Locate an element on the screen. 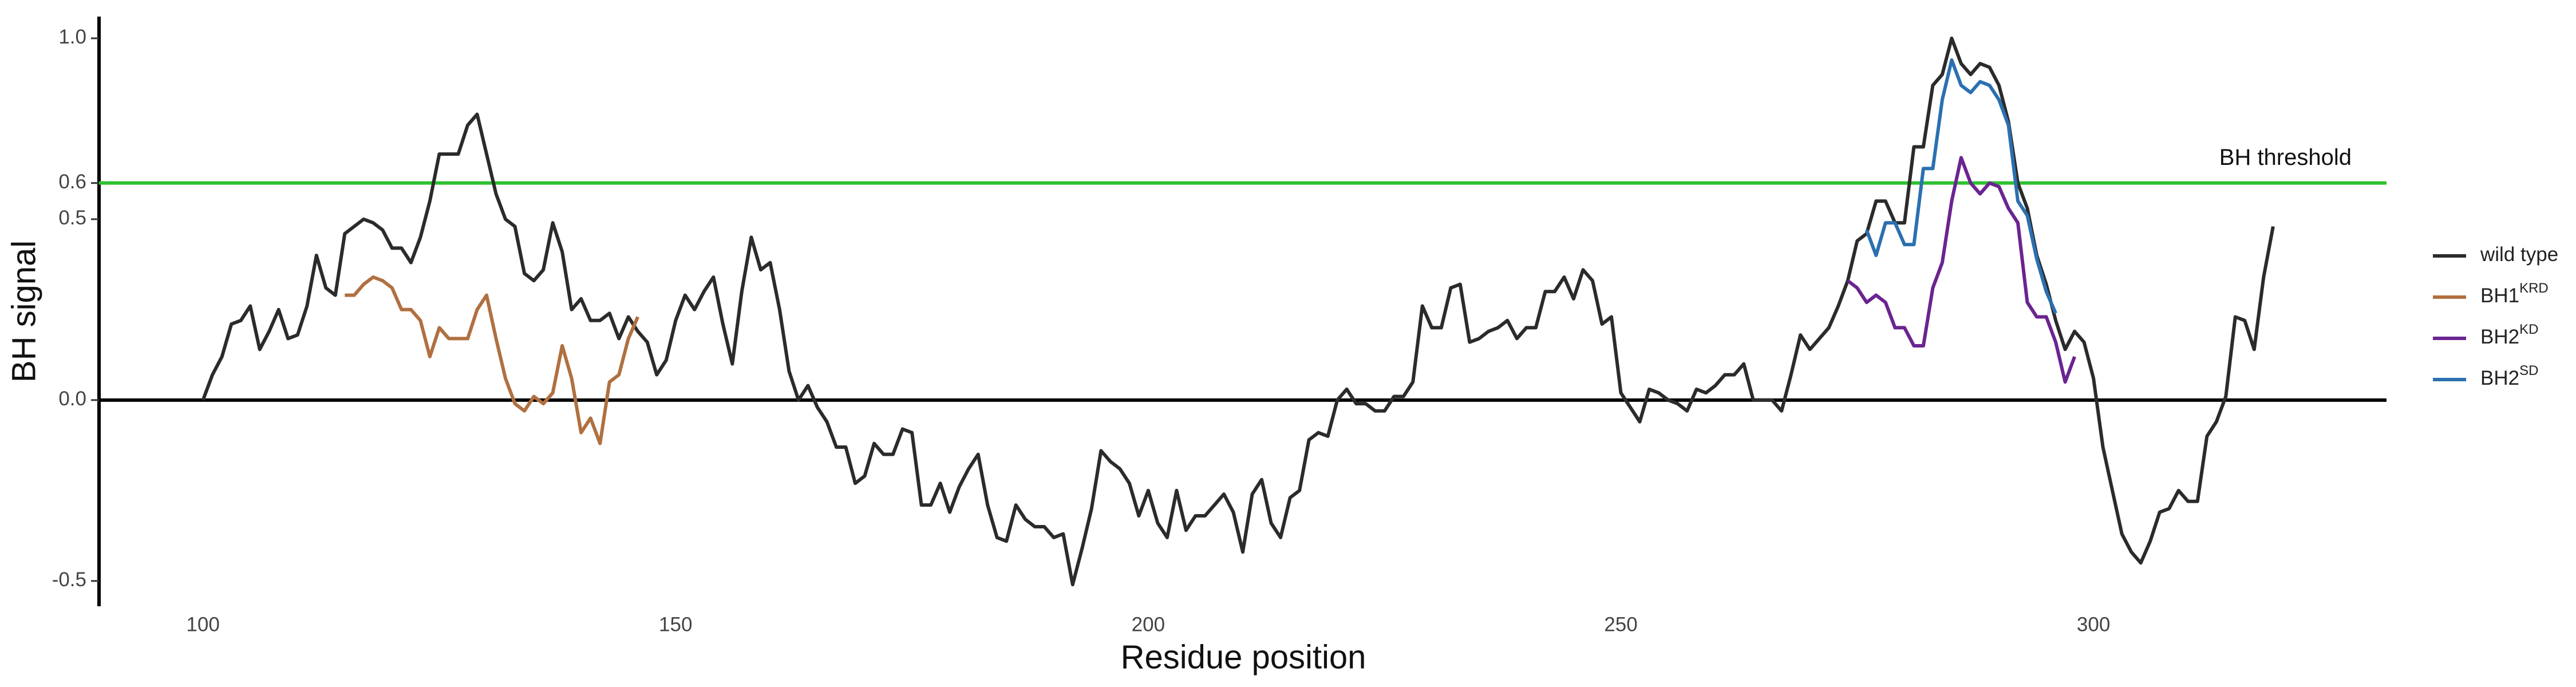  x-tick-label: 100 is located at coordinates (202, 624).